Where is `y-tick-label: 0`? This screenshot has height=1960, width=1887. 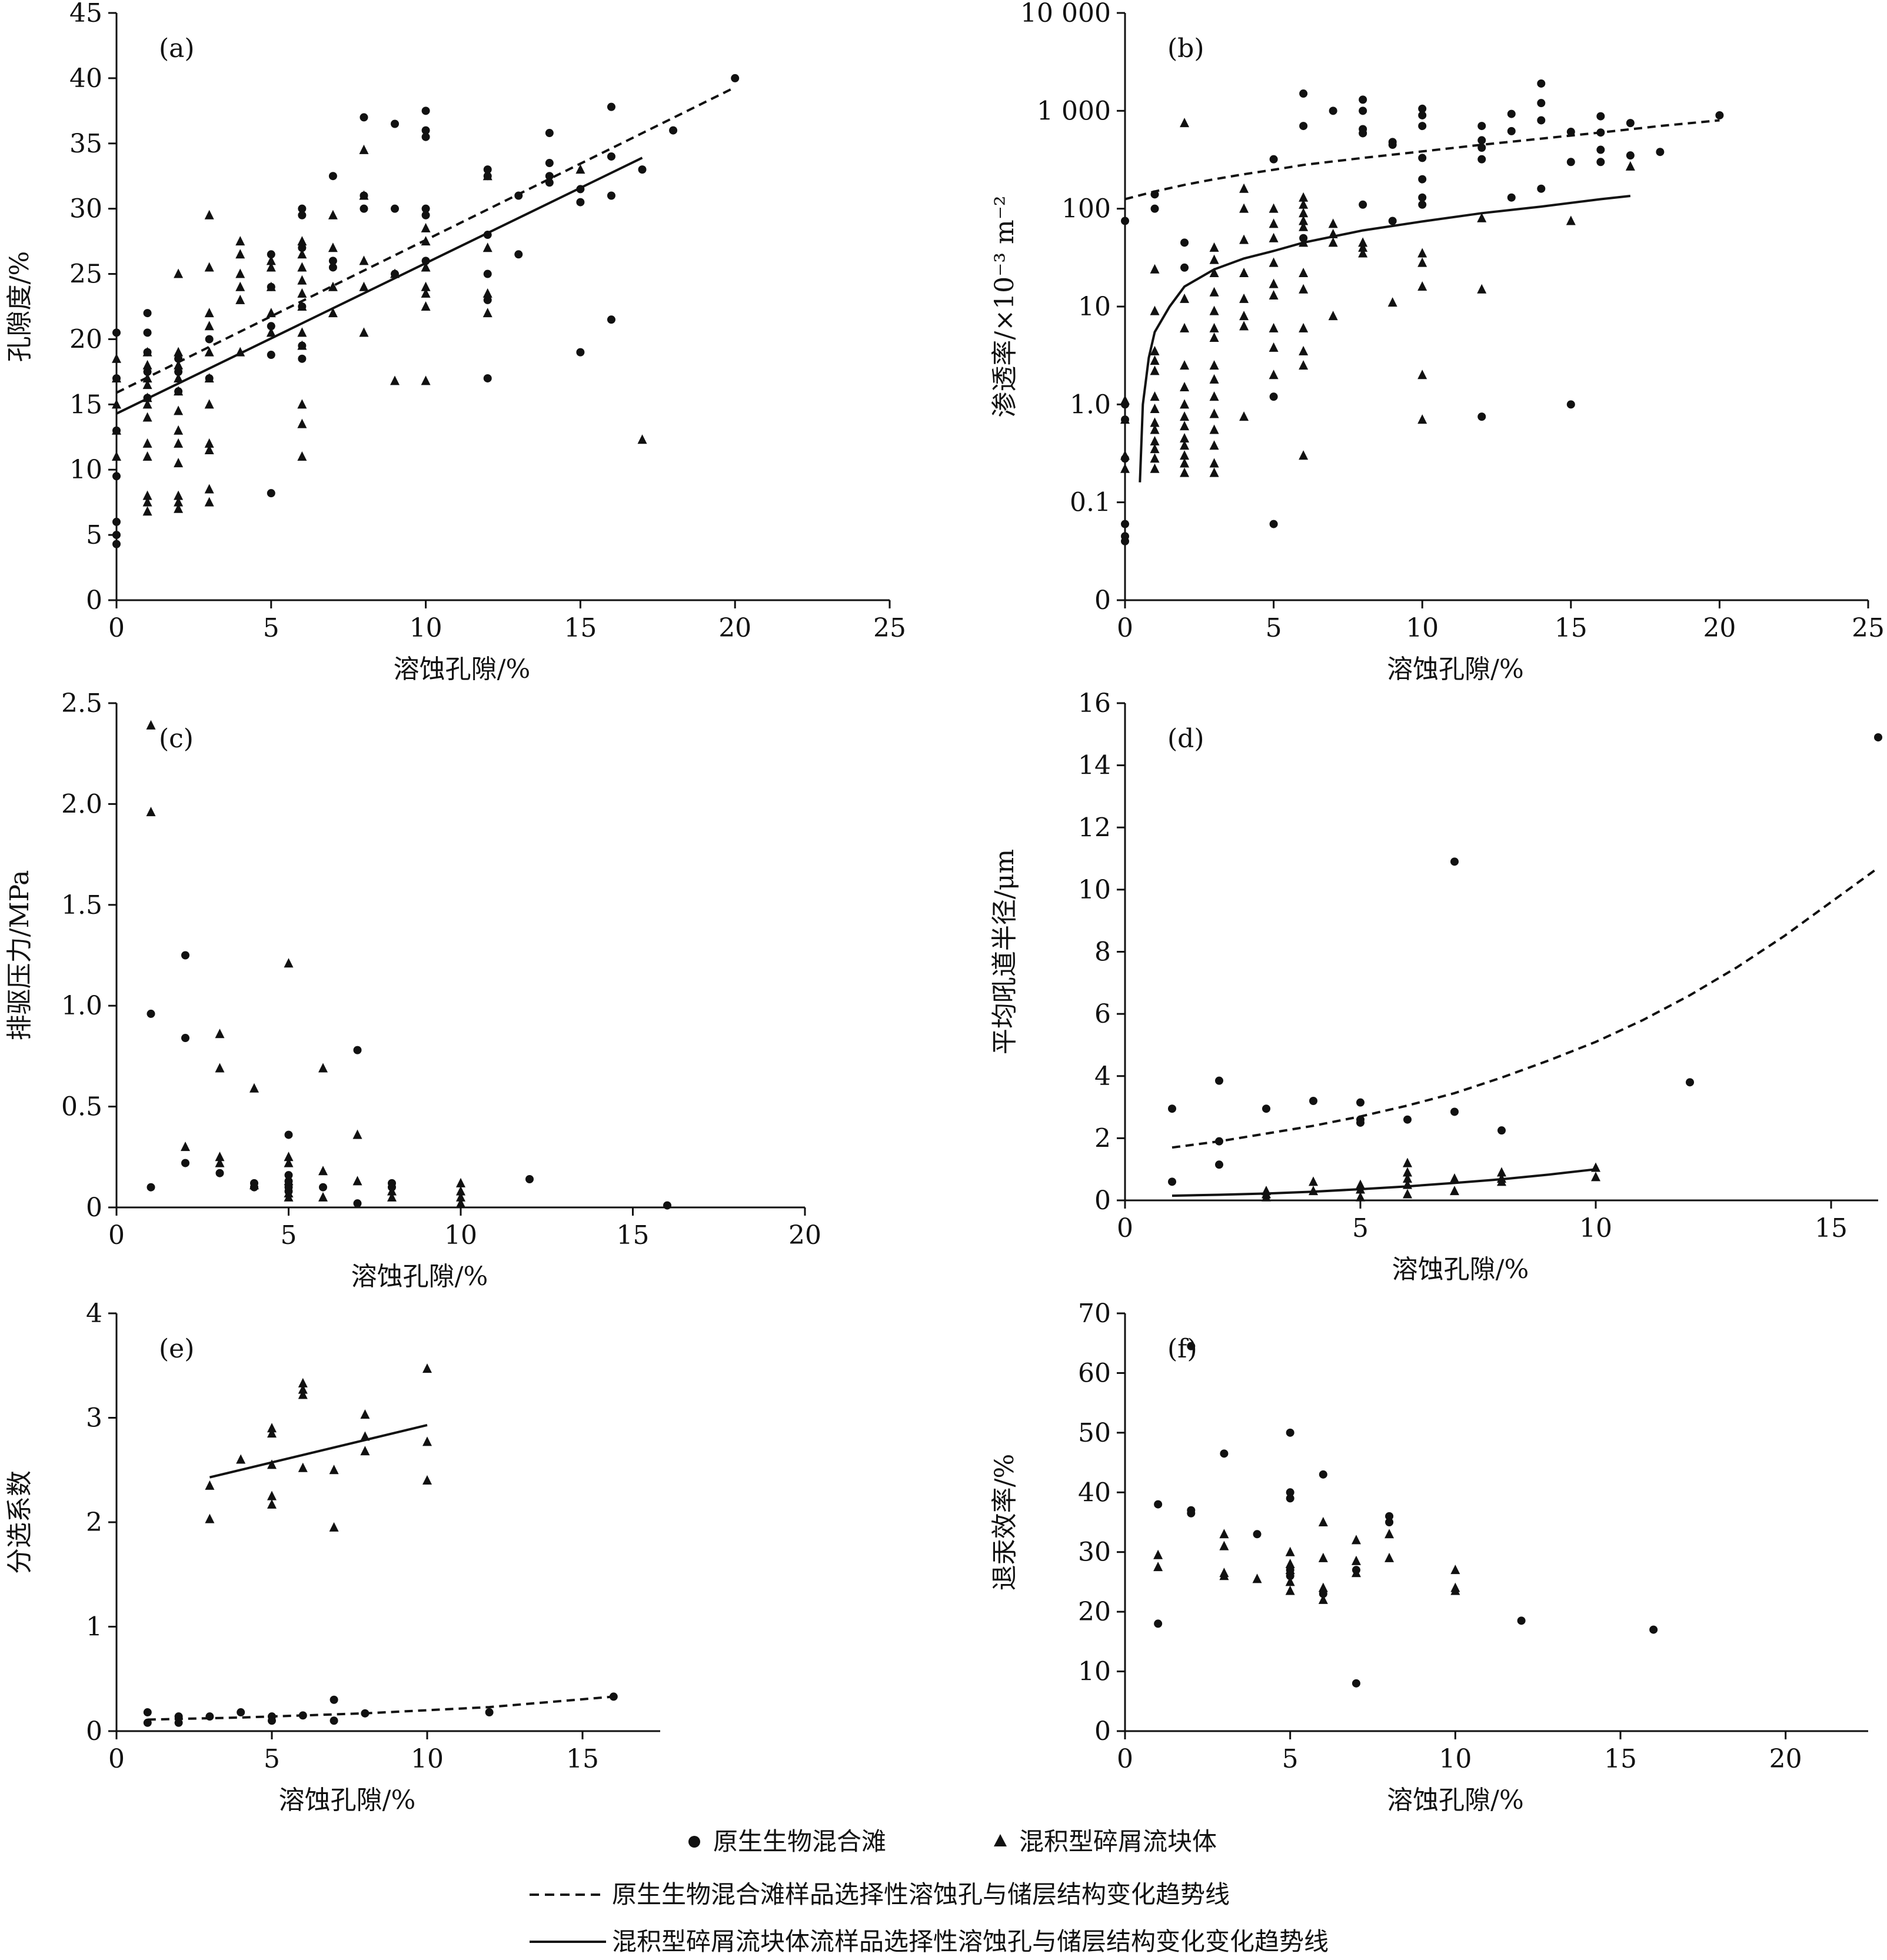
y-tick-label: 0 is located at coordinates (1102, 1731).